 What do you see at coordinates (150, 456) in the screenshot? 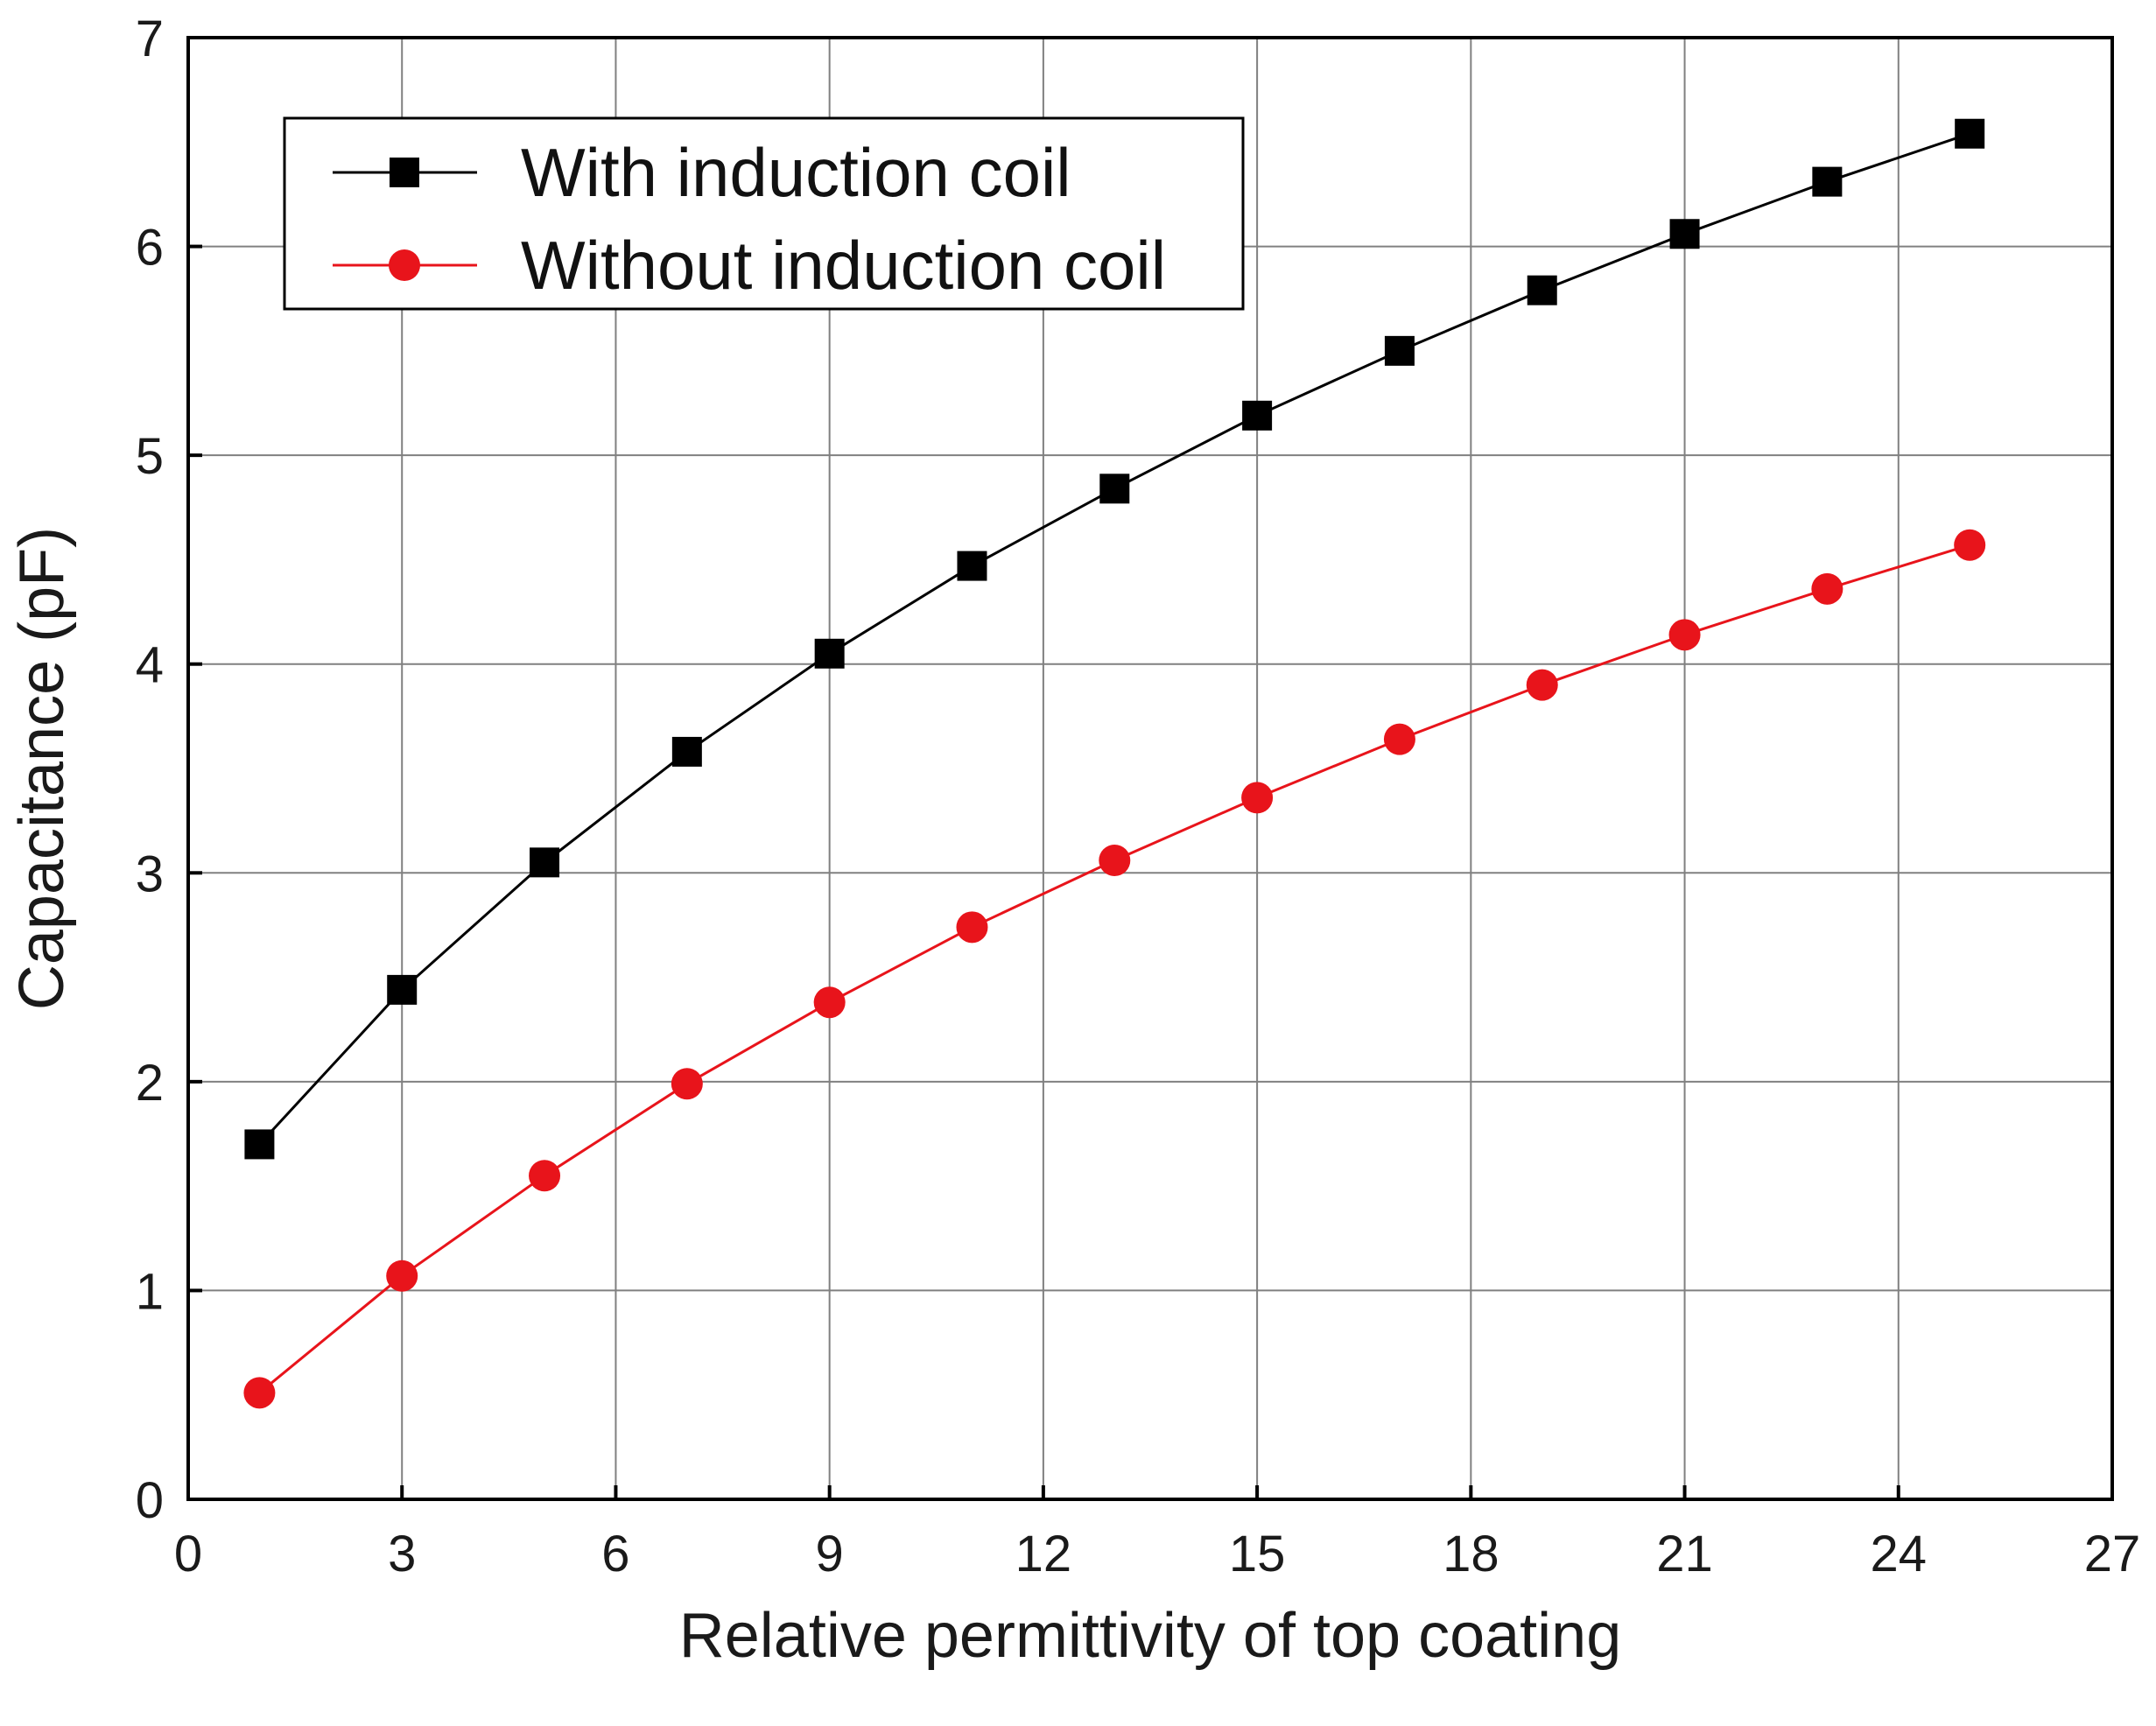
I see `y-tick-label: 5` at bounding box center [150, 456].